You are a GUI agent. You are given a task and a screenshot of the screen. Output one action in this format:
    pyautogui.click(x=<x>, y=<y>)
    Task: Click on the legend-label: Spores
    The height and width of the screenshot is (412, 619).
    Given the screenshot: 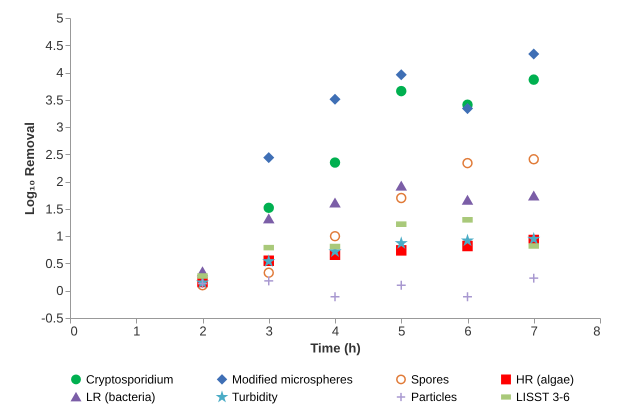 What is the action you would take?
    pyautogui.click(x=430, y=379)
    